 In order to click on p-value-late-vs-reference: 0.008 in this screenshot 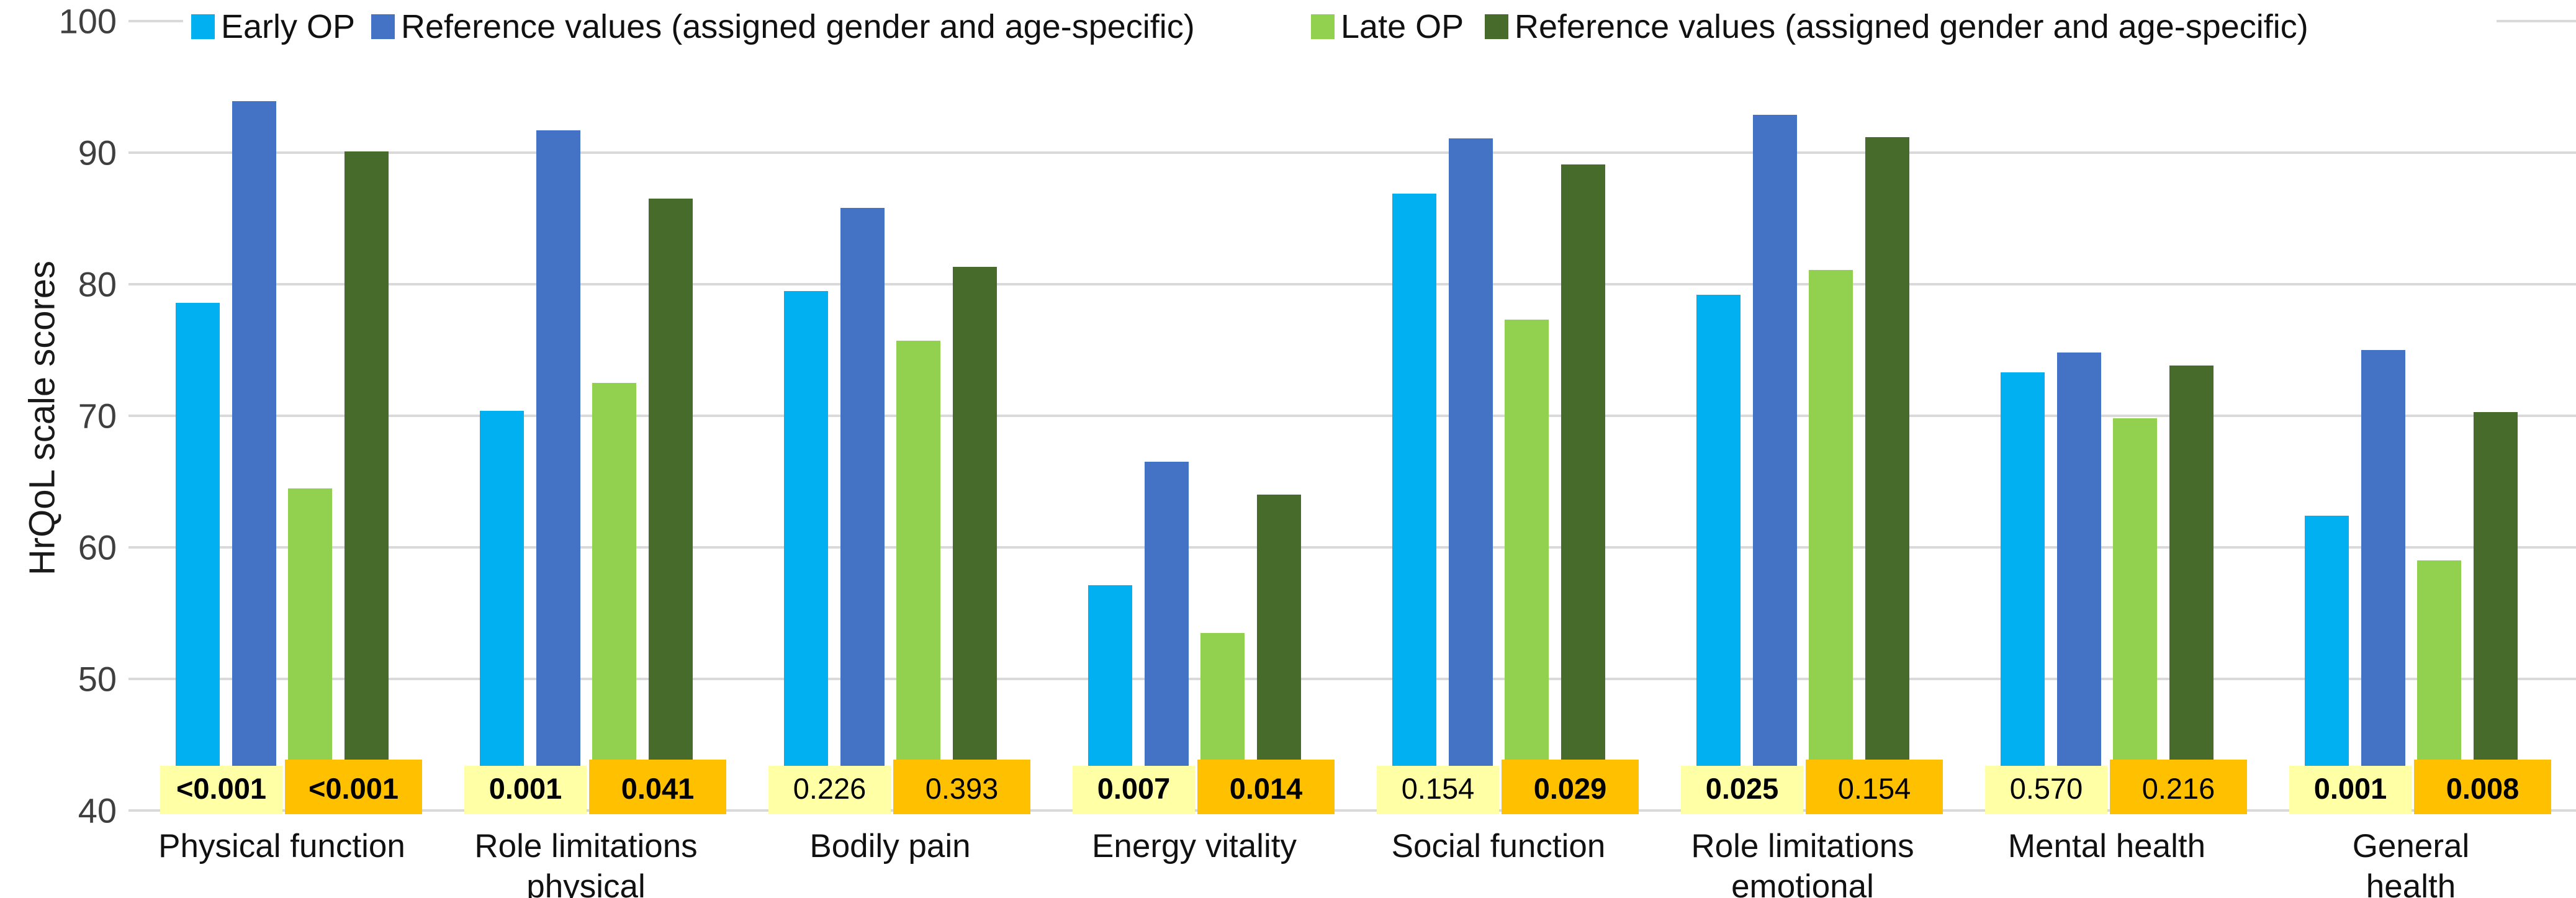, I will do `click(2482, 787)`.